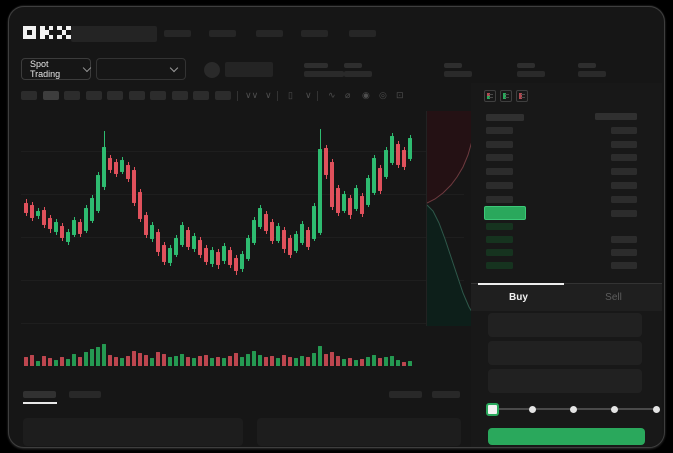 This screenshot has height=453, width=673. What do you see at coordinates (212, 70) in the screenshot?
I see `coin-avatar` at bounding box center [212, 70].